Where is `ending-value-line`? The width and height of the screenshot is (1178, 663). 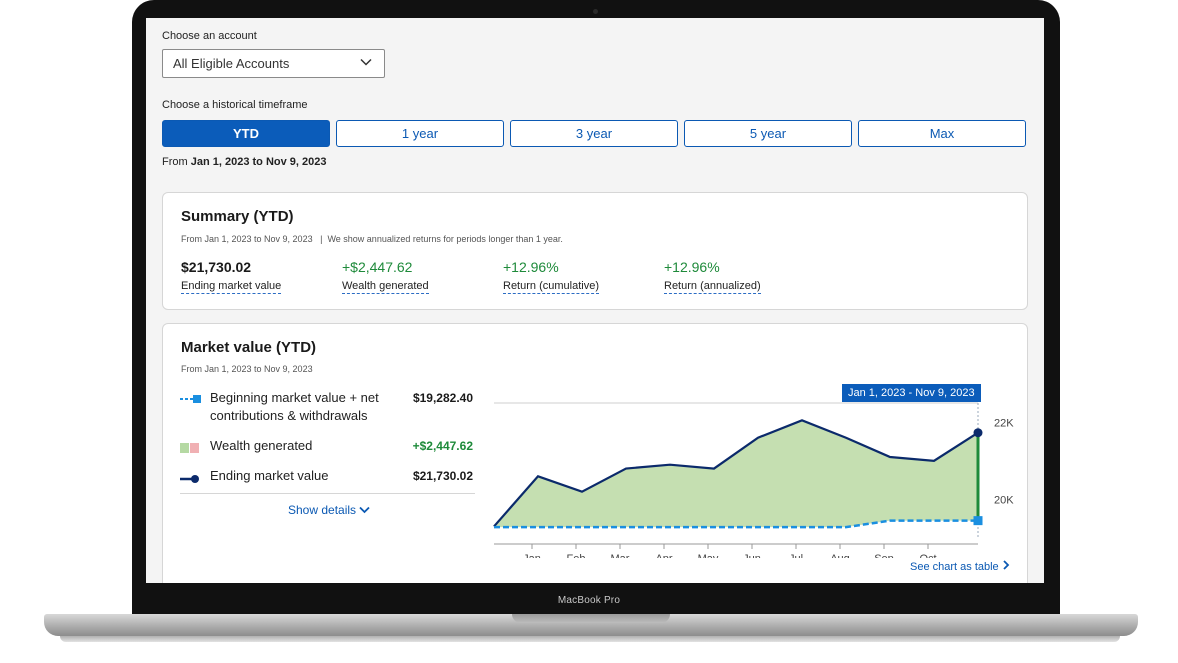
ending-value-line is located at coordinates (736, 473).